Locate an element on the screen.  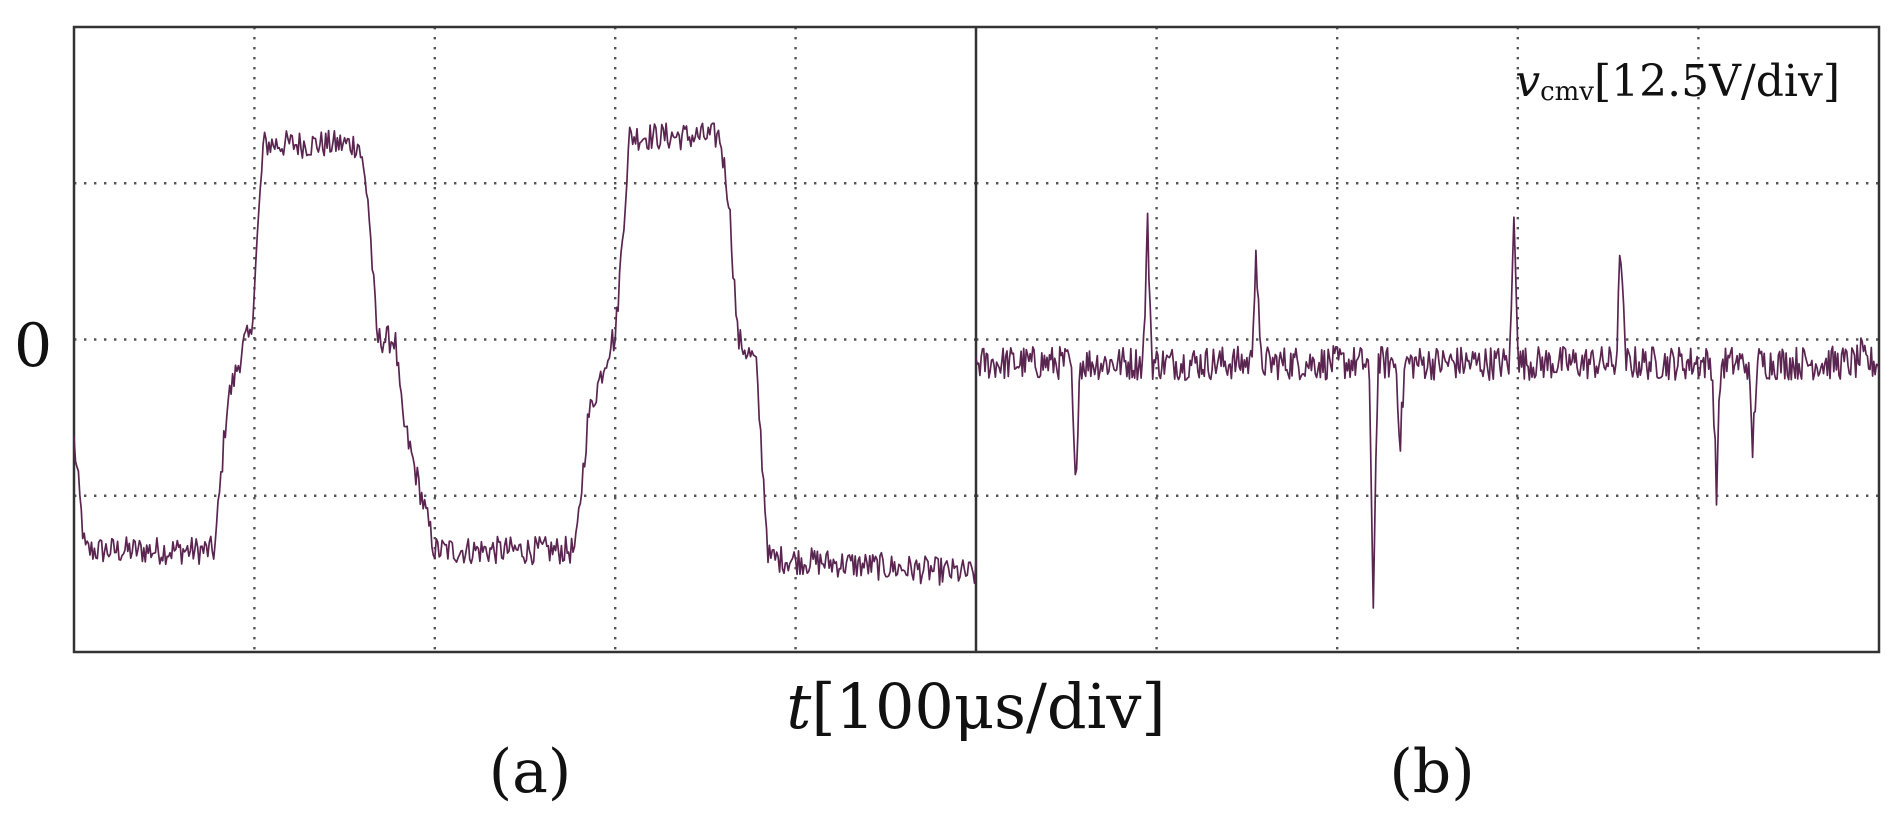
series-scale: [12.5V/div] is located at coordinates (1717, 81).